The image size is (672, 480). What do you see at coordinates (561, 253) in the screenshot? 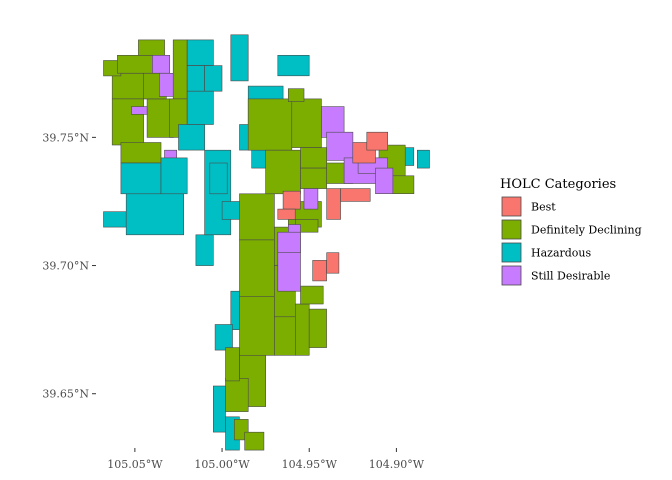
I see `legend-label-hazardous: Hazardous` at bounding box center [561, 253].